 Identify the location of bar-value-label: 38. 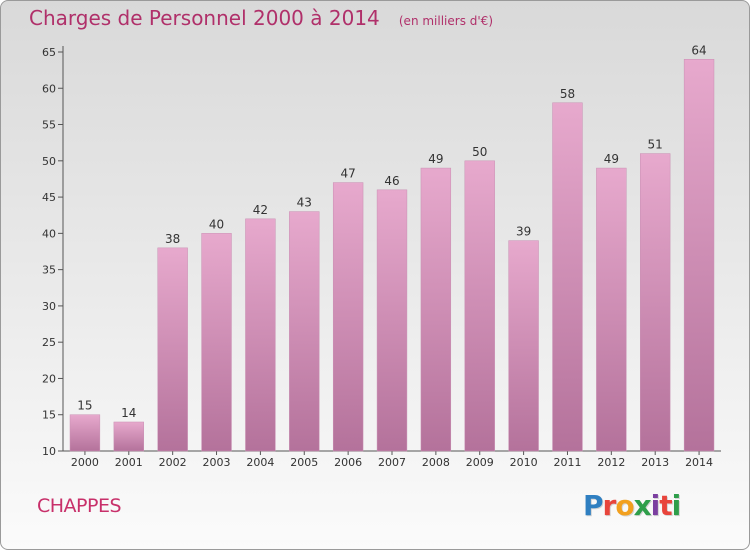
(172, 239).